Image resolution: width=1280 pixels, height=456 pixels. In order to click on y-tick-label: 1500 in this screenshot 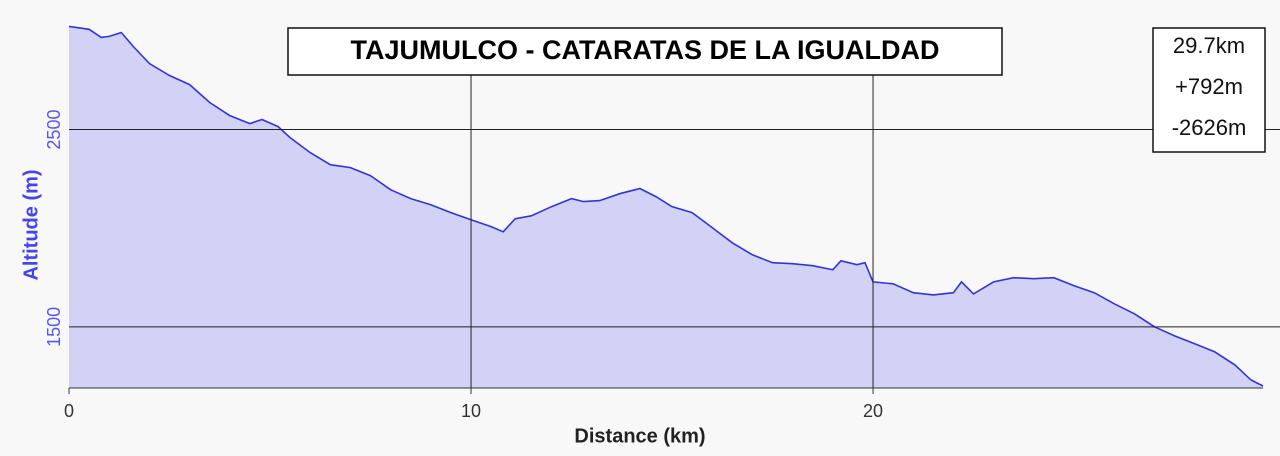, I will do `click(54, 327)`.